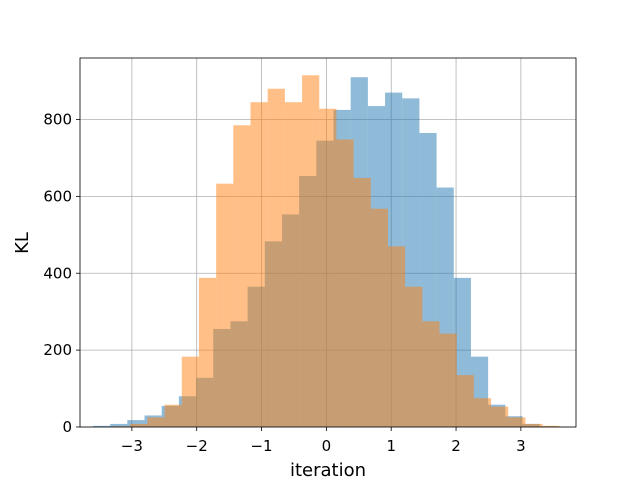 The height and width of the screenshot is (480, 640). I want to click on x-tick-label: 0, so click(327, 446).